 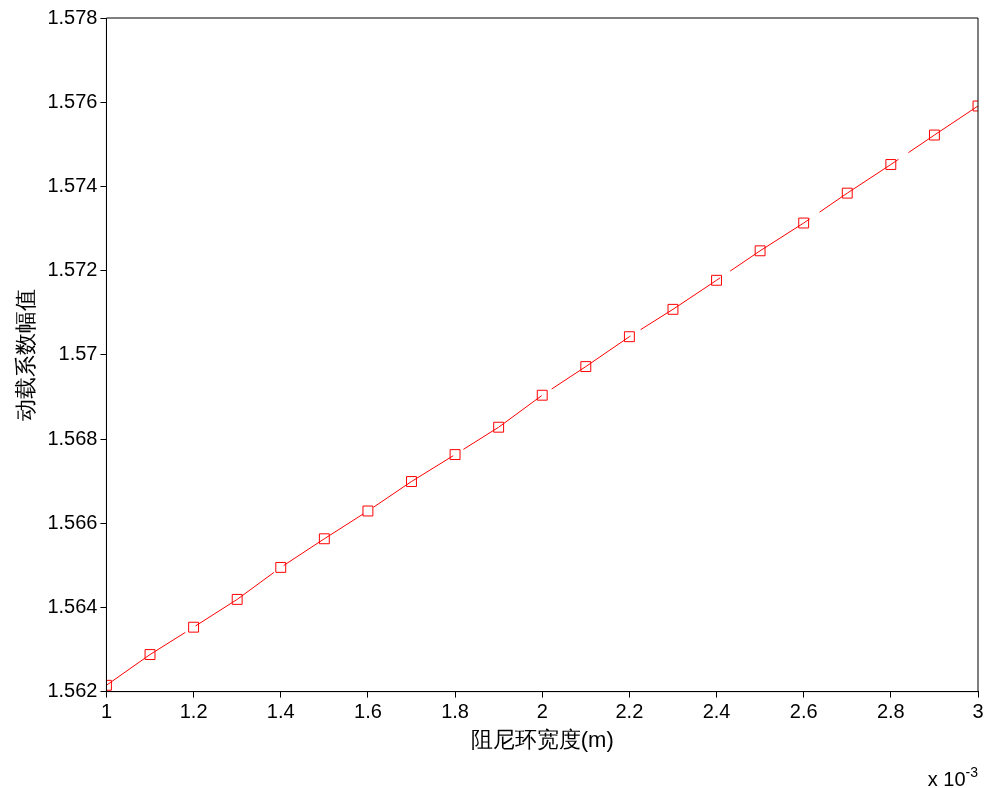 What do you see at coordinates (716, 711) in the screenshot?
I see `x-tick-label: 2.4` at bounding box center [716, 711].